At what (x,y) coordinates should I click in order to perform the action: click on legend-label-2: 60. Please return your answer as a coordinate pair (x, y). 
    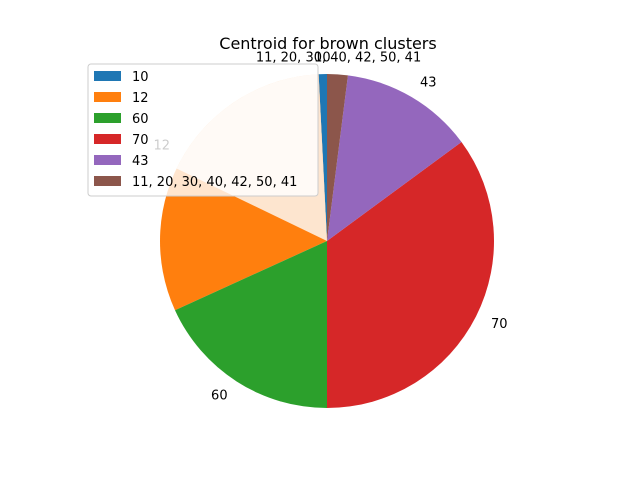
    Looking at the image, I should click on (140, 119).